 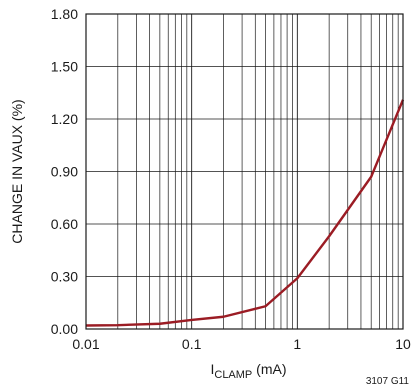 What do you see at coordinates (388, 381) in the screenshot?
I see `figure-id: 3107 G11` at bounding box center [388, 381].